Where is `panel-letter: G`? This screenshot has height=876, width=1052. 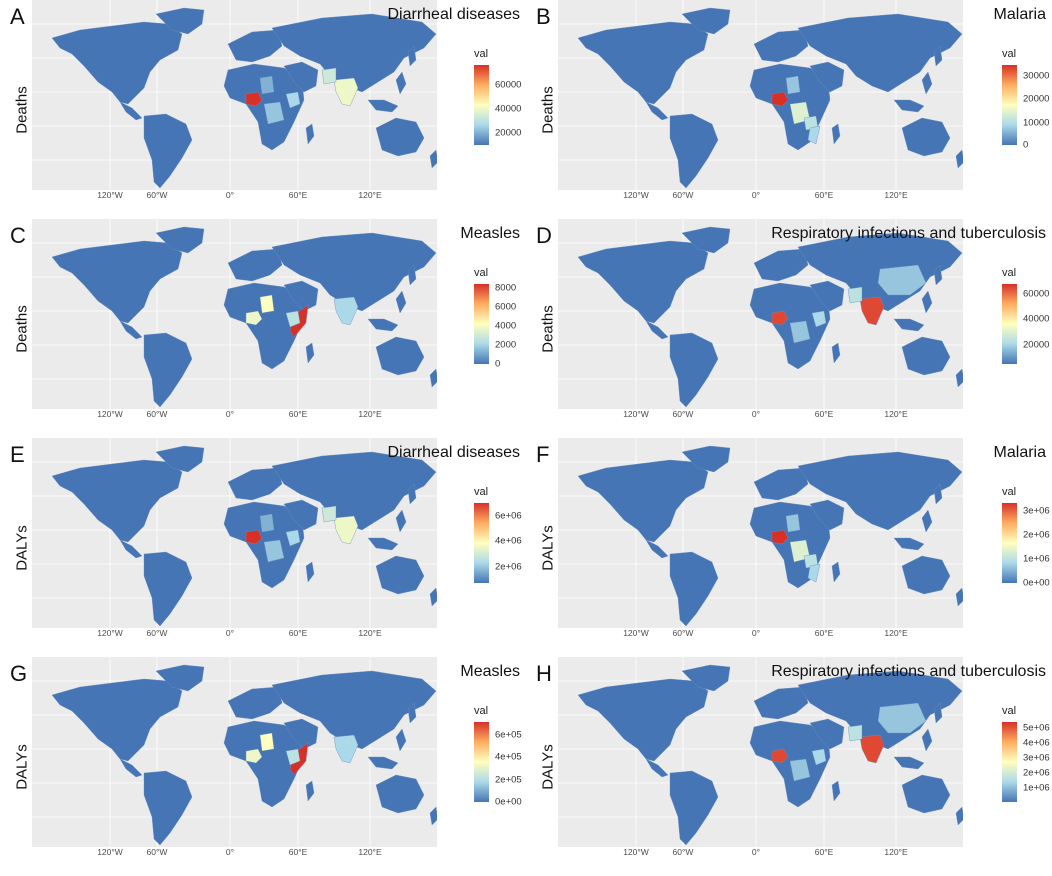
panel-letter: G is located at coordinates (19, 673).